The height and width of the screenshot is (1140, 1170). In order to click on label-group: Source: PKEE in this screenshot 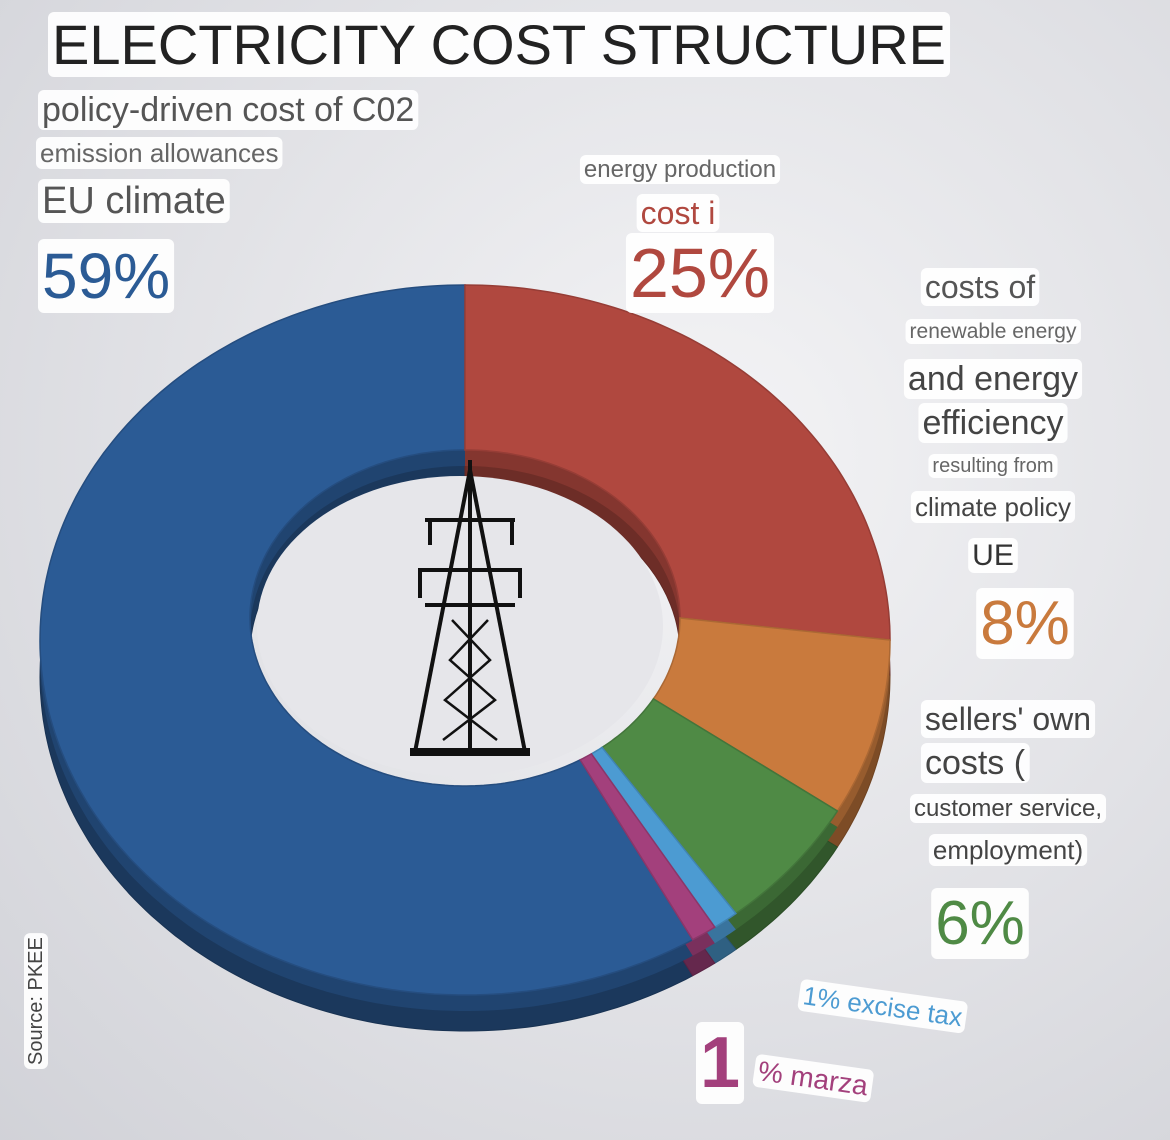, I will do `click(36, 1001)`.